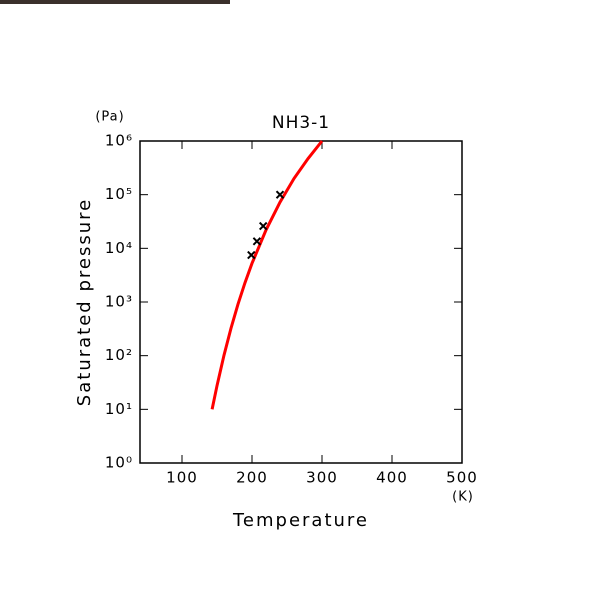 This screenshot has width=604, height=608. Describe the element at coordinates (115, 2) in the screenshot. I see `window-bar` at that location.